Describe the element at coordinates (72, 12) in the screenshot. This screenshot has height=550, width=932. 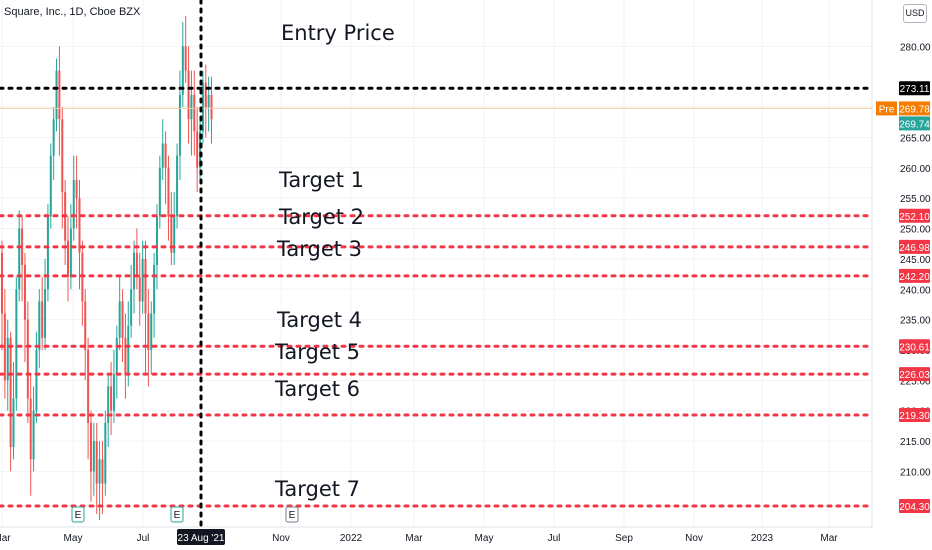
I see `symbol-title: Square, Inc., 1D, Cboe BZX` at that location.